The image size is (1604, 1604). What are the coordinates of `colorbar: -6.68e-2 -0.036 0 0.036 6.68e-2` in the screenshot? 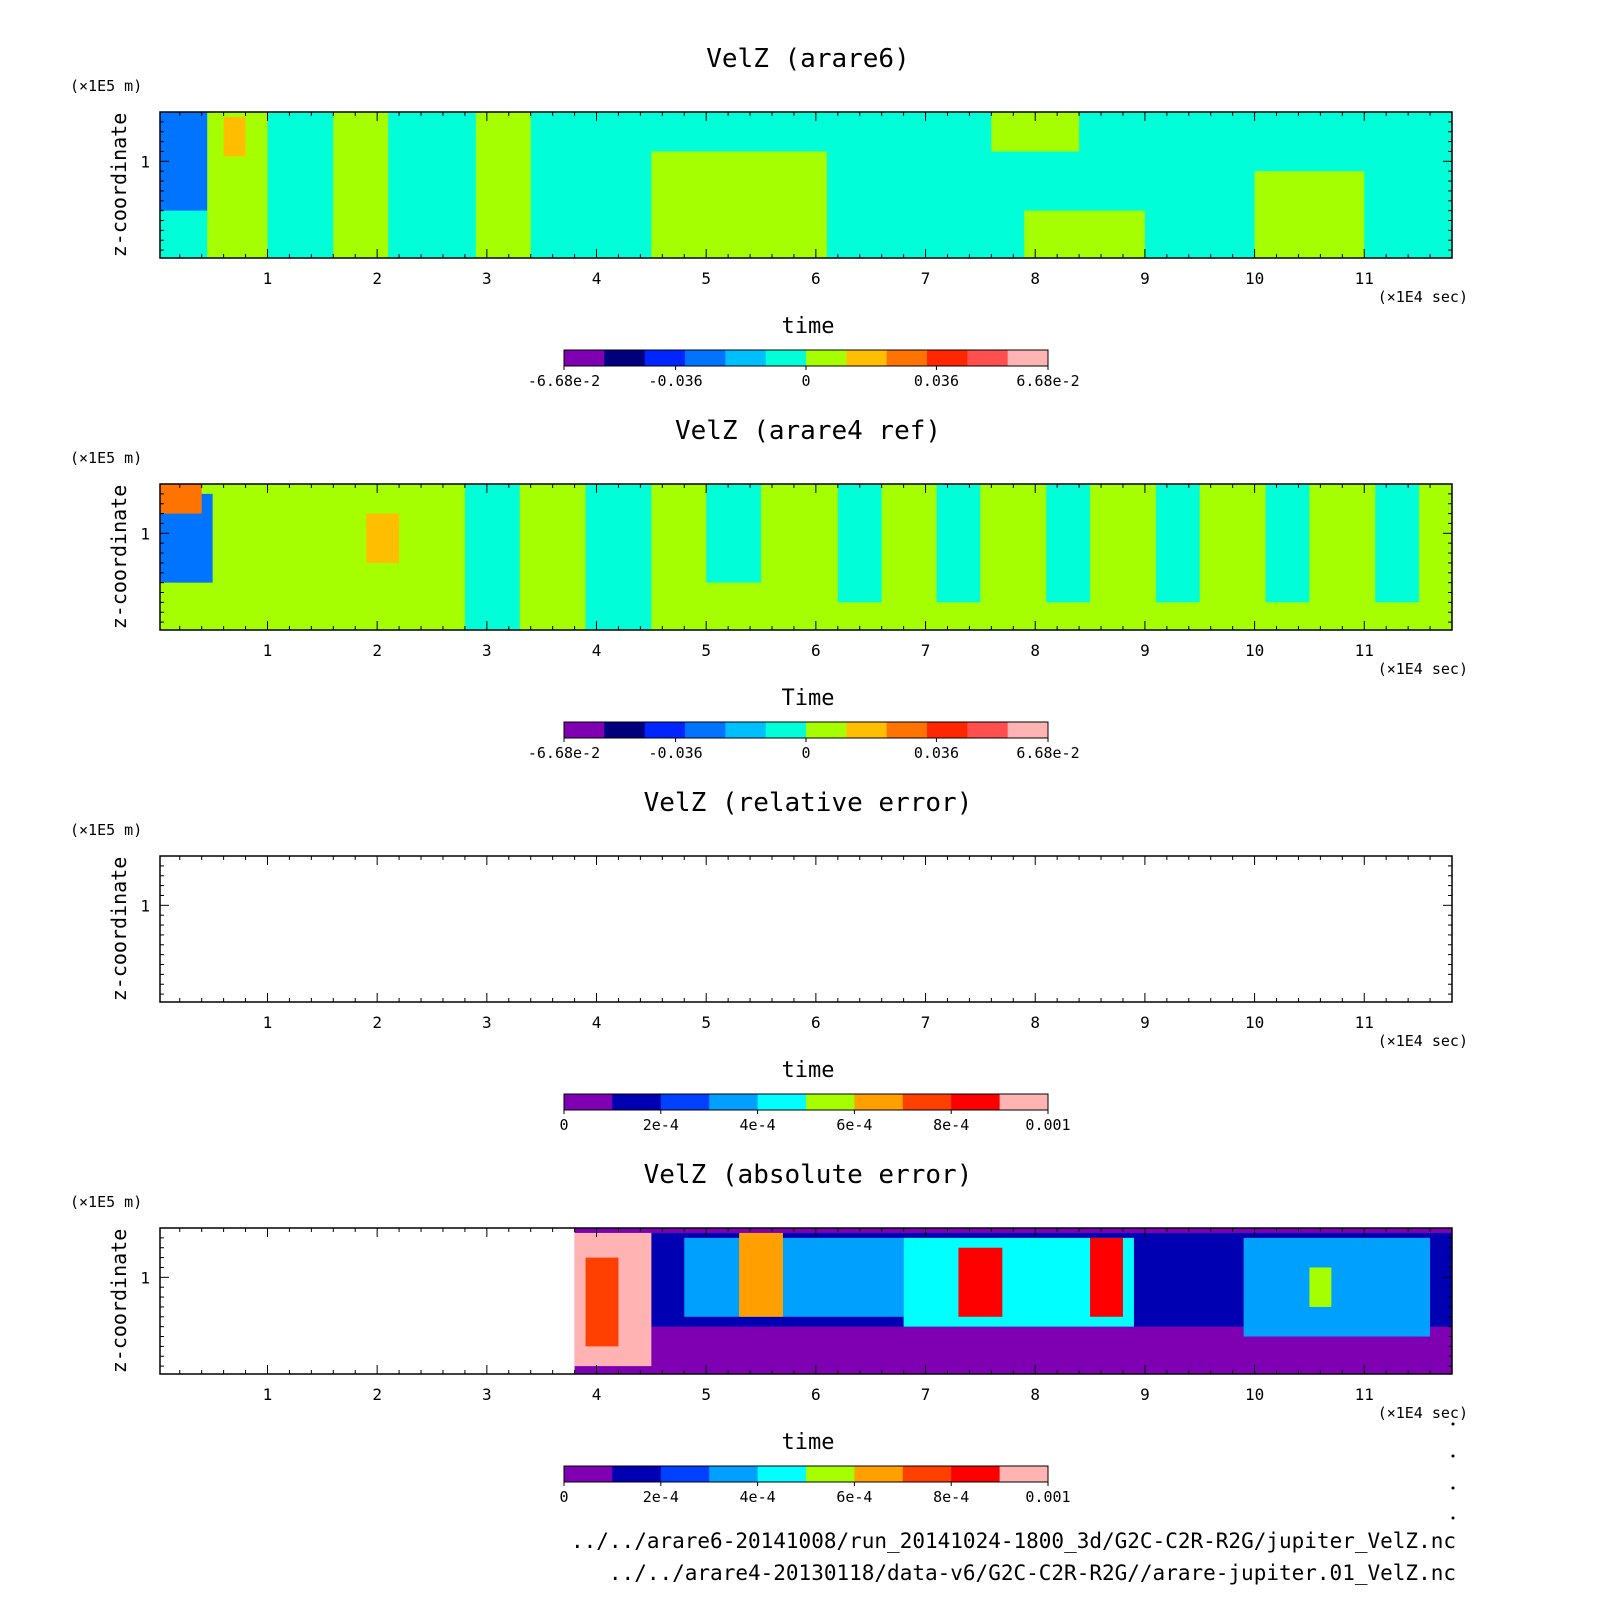 It's located at (804, 369).